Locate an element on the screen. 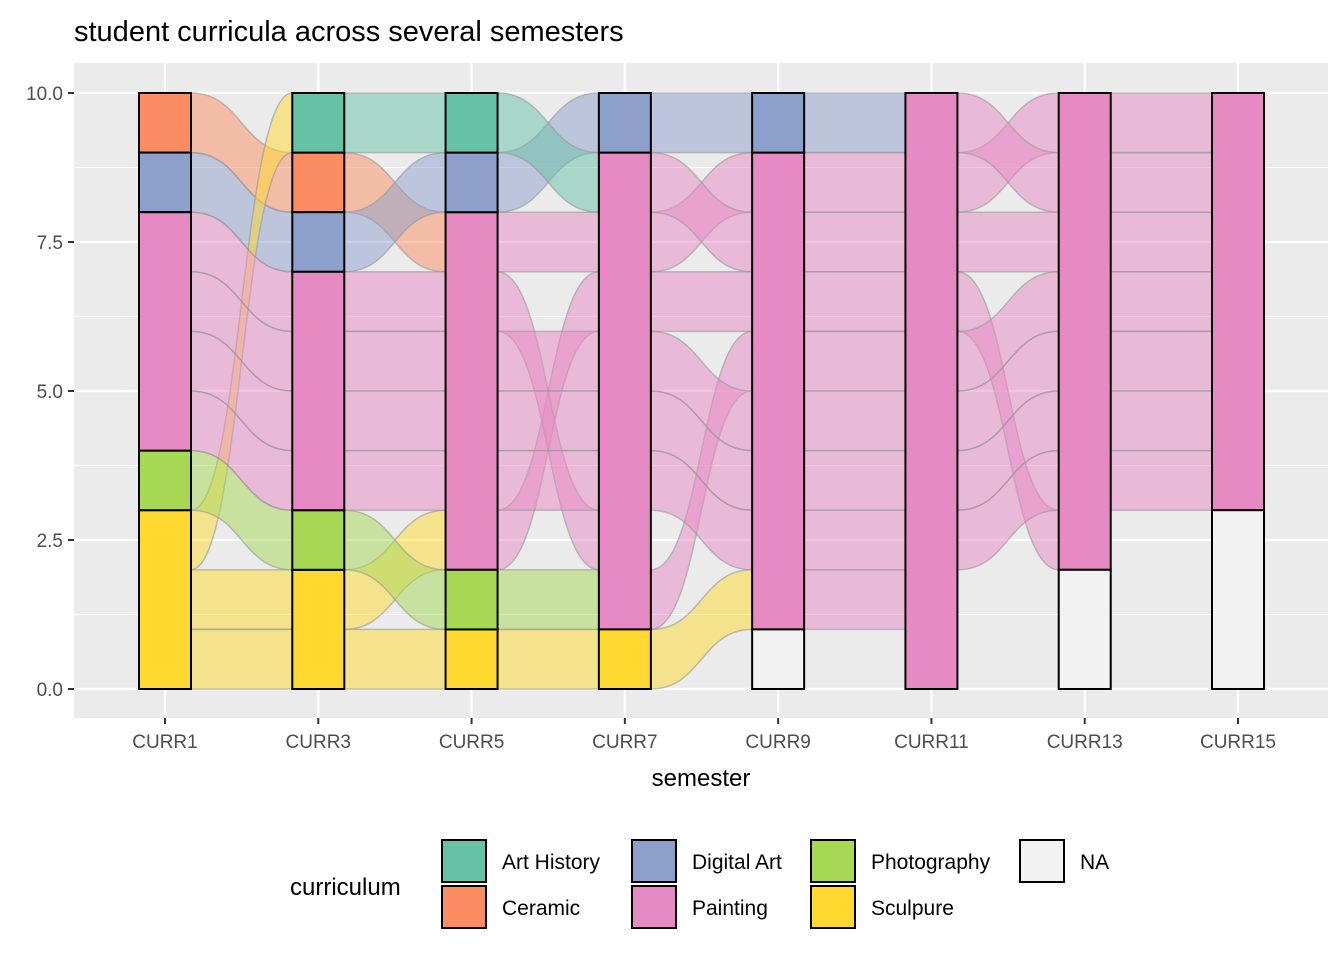  y-tick-label: 5.0 is located at coordinates (50, 392).